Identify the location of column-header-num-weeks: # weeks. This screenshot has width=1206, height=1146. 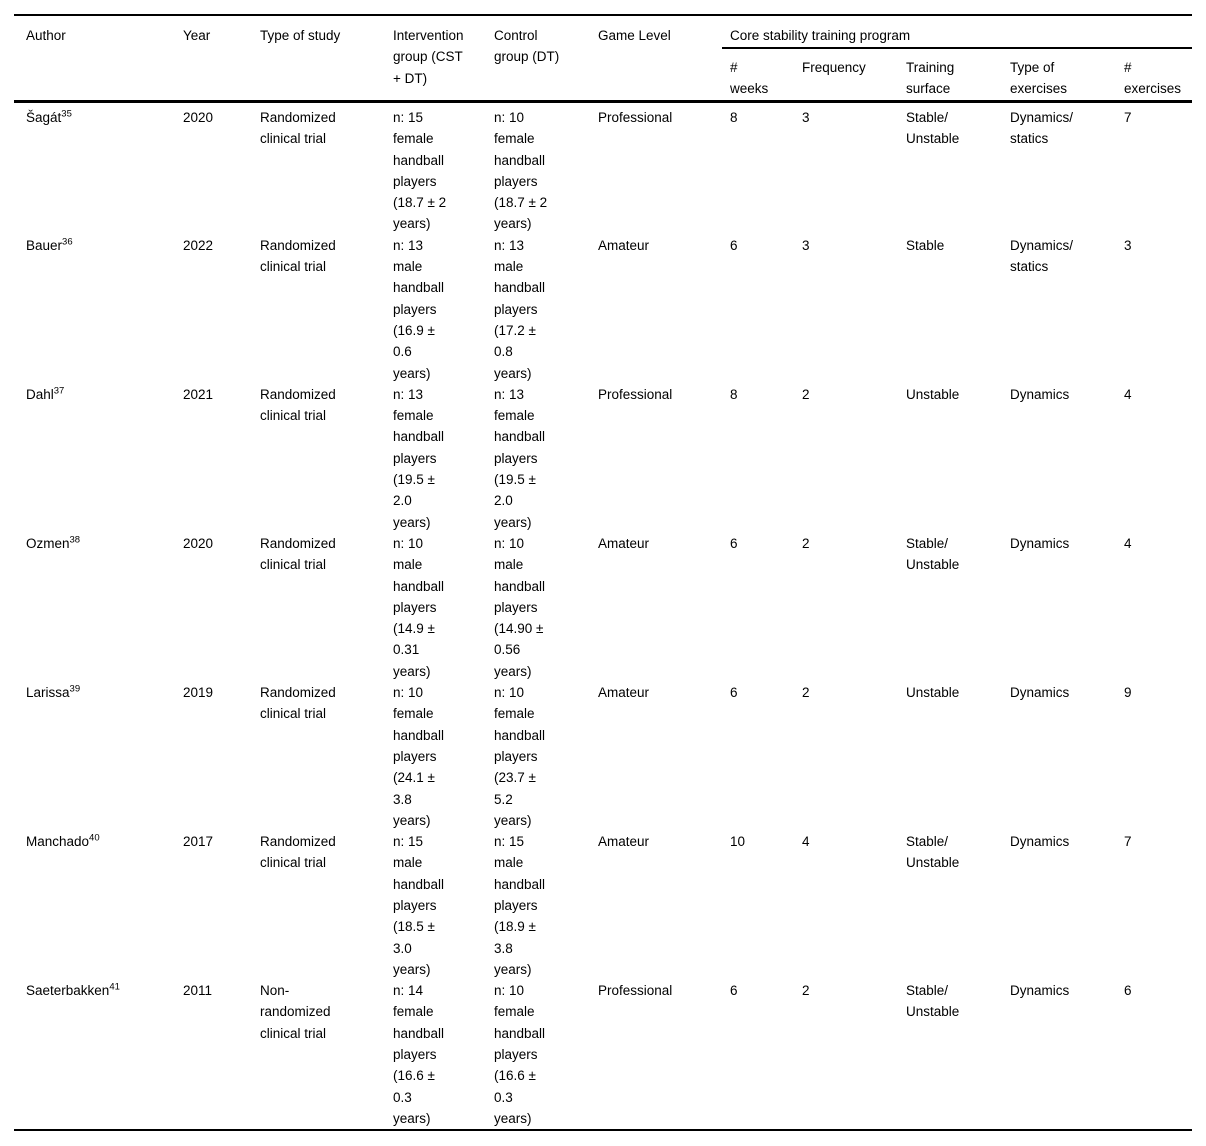
(749, 78).